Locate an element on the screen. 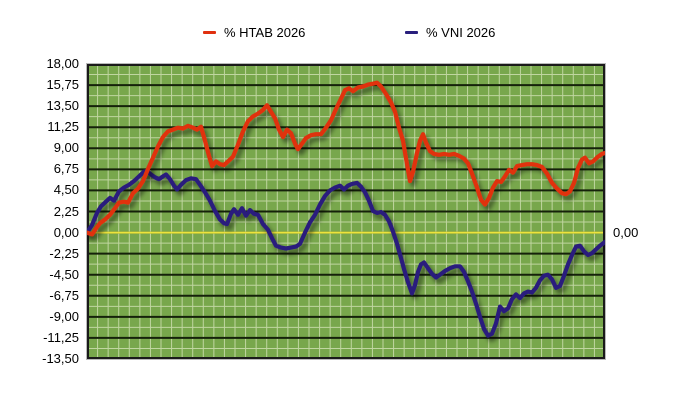 This screenshot has height=411, width=690. y-axis-tick-label: 18,00 is located at coordinates (62, 63).